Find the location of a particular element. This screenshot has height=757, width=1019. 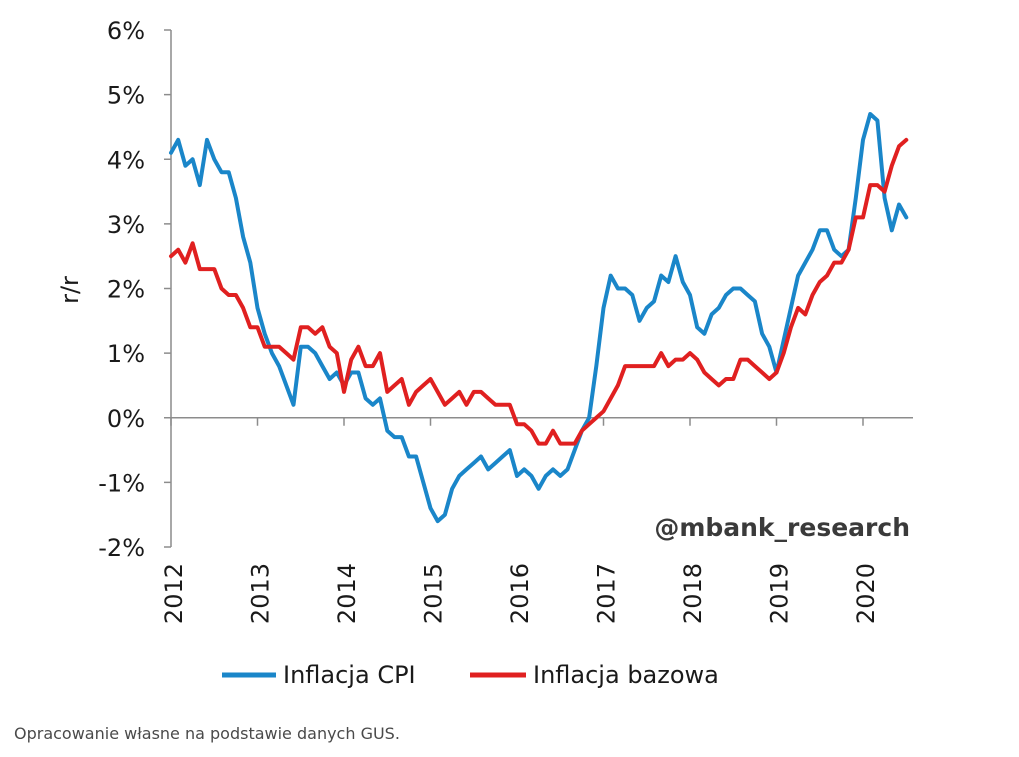

x-tick-label: 2015 is located at coordinates (434, 593).